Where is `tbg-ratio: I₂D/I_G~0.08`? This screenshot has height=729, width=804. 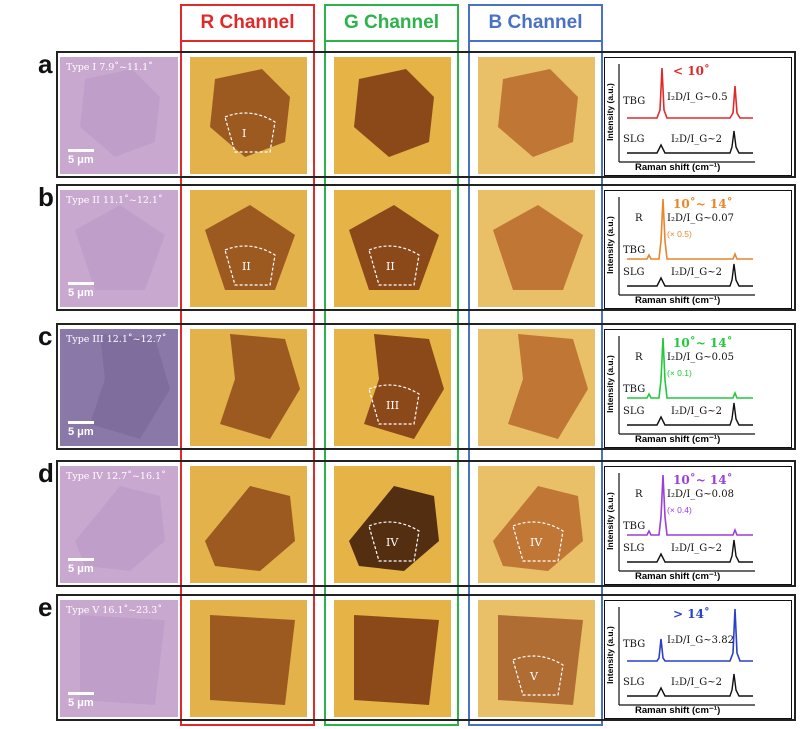 tbg-ratio: I₂D/I_G~0.08 is located at coordinates (700, 494).